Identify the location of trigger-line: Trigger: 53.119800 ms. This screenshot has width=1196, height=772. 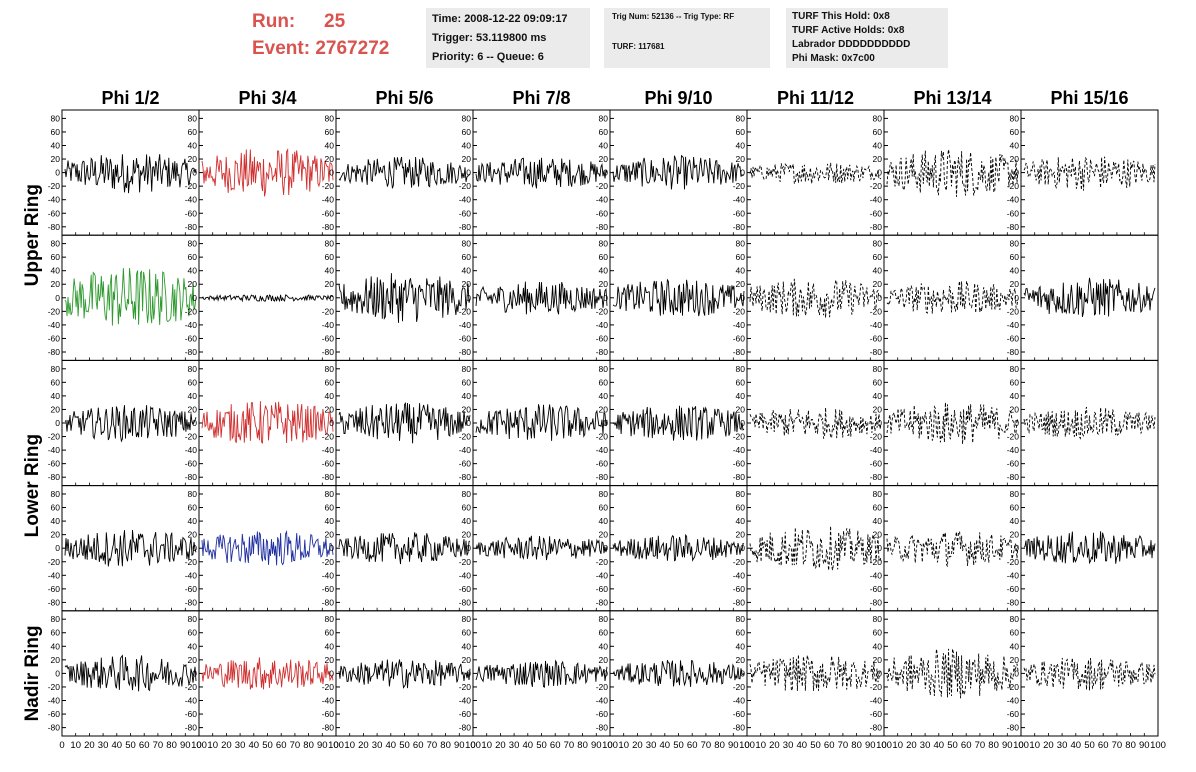
(489, 38).